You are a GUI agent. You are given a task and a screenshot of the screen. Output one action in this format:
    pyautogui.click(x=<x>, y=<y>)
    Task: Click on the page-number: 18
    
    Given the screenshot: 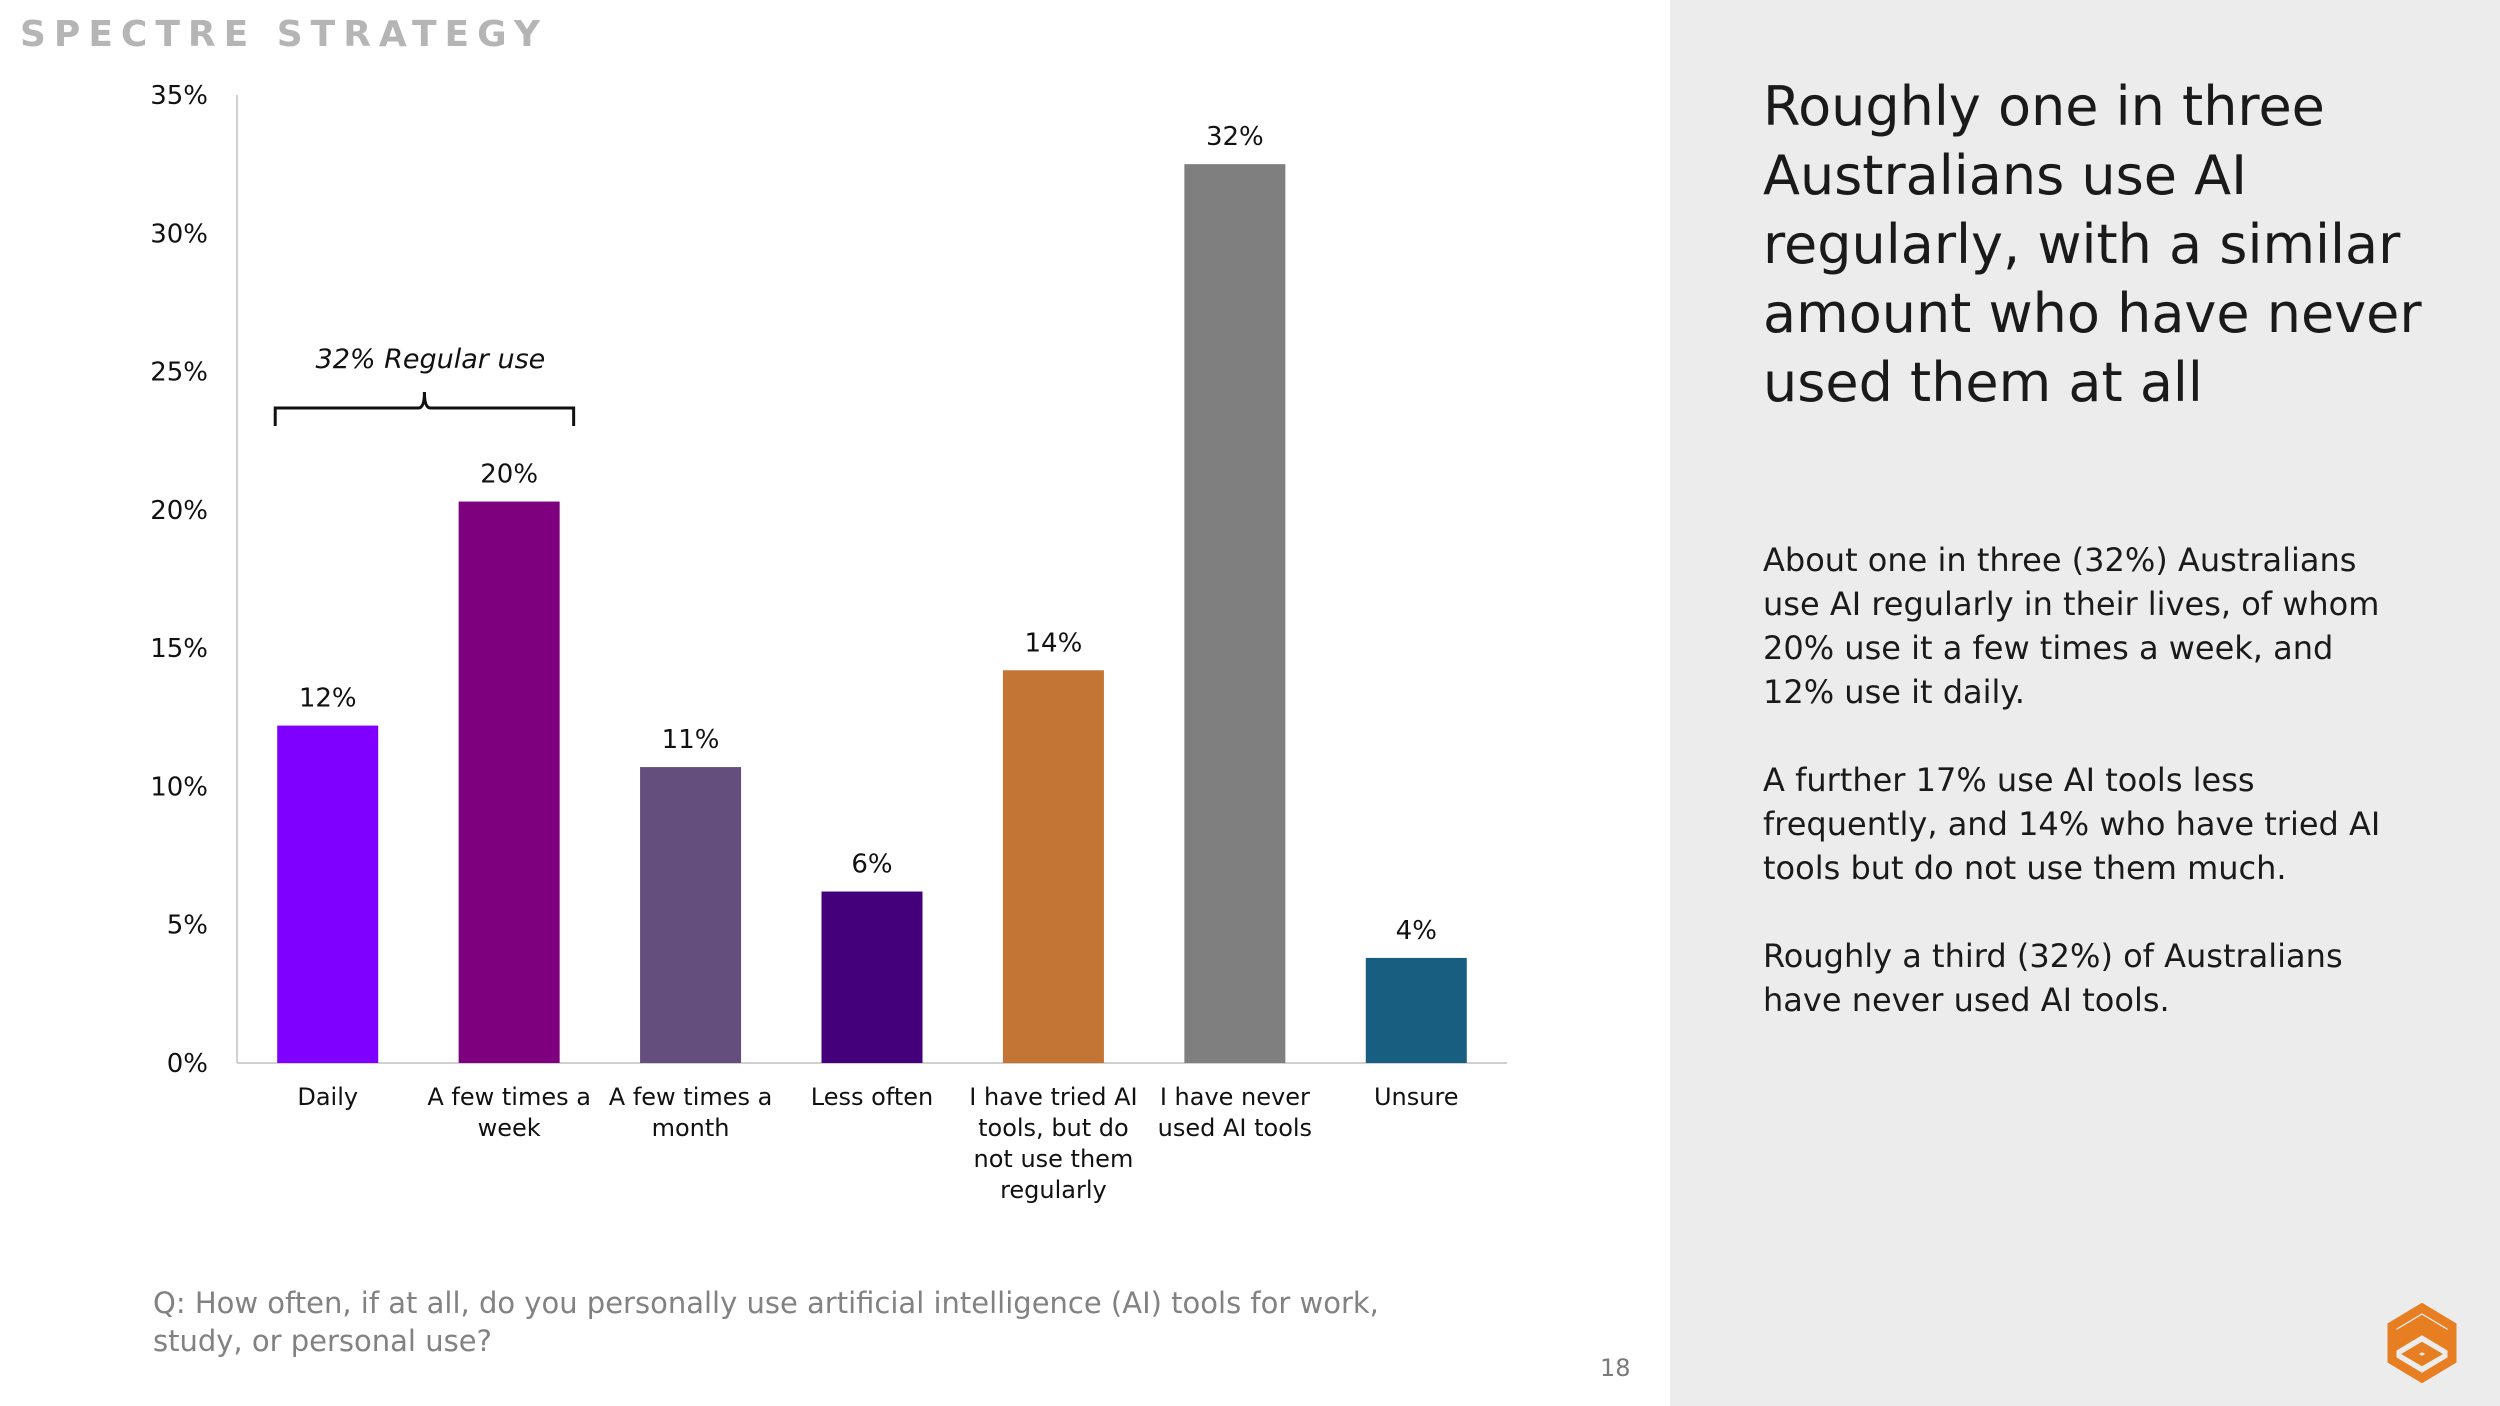 What is the action you would take?
    pyautogui.click(x=1615, y=1368)
    